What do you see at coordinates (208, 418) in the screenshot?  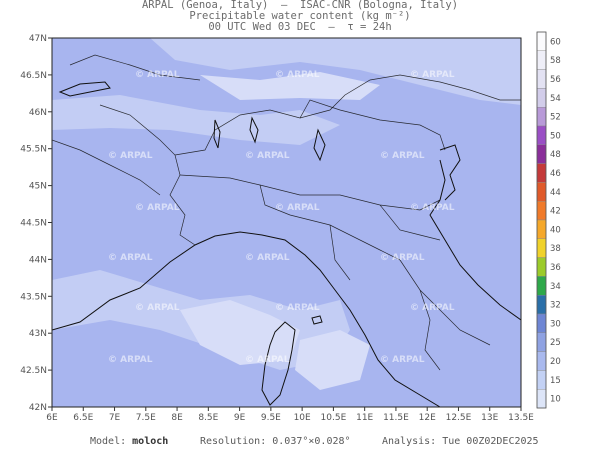 I see `lon-tick-label: 8.5E` at bounding box center [208, 418].